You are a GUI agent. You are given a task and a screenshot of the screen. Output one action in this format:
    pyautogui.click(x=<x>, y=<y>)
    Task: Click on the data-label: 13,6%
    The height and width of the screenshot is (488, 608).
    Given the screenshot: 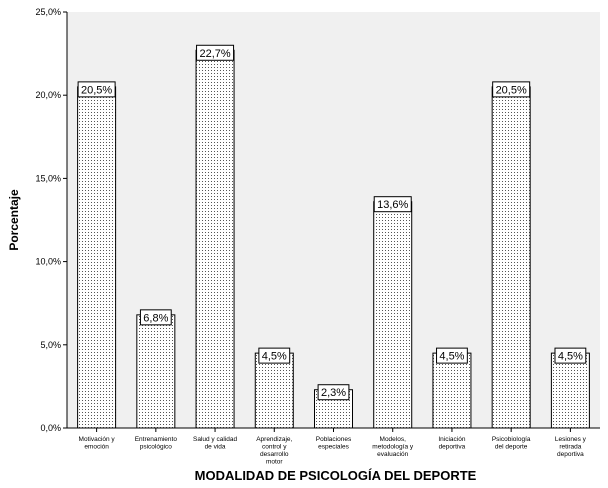 What is the action you would take?
    pyautogui.click(x=392, y=204)
    